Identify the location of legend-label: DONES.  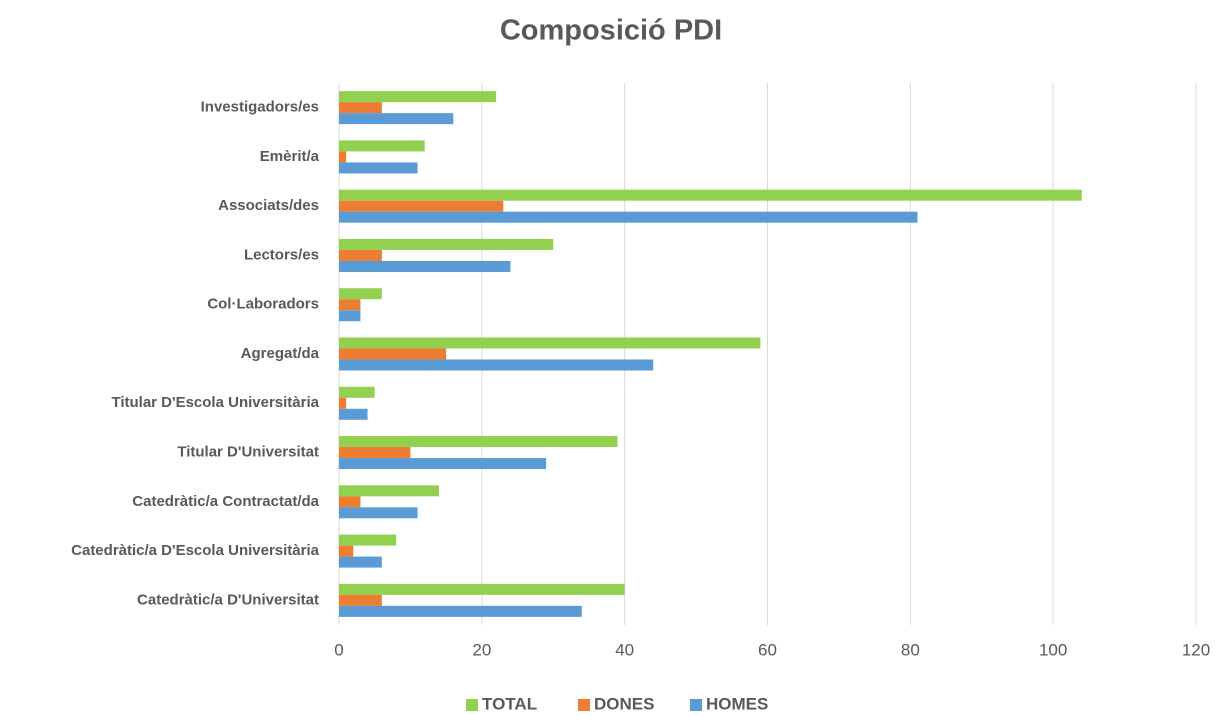
(624, 703).